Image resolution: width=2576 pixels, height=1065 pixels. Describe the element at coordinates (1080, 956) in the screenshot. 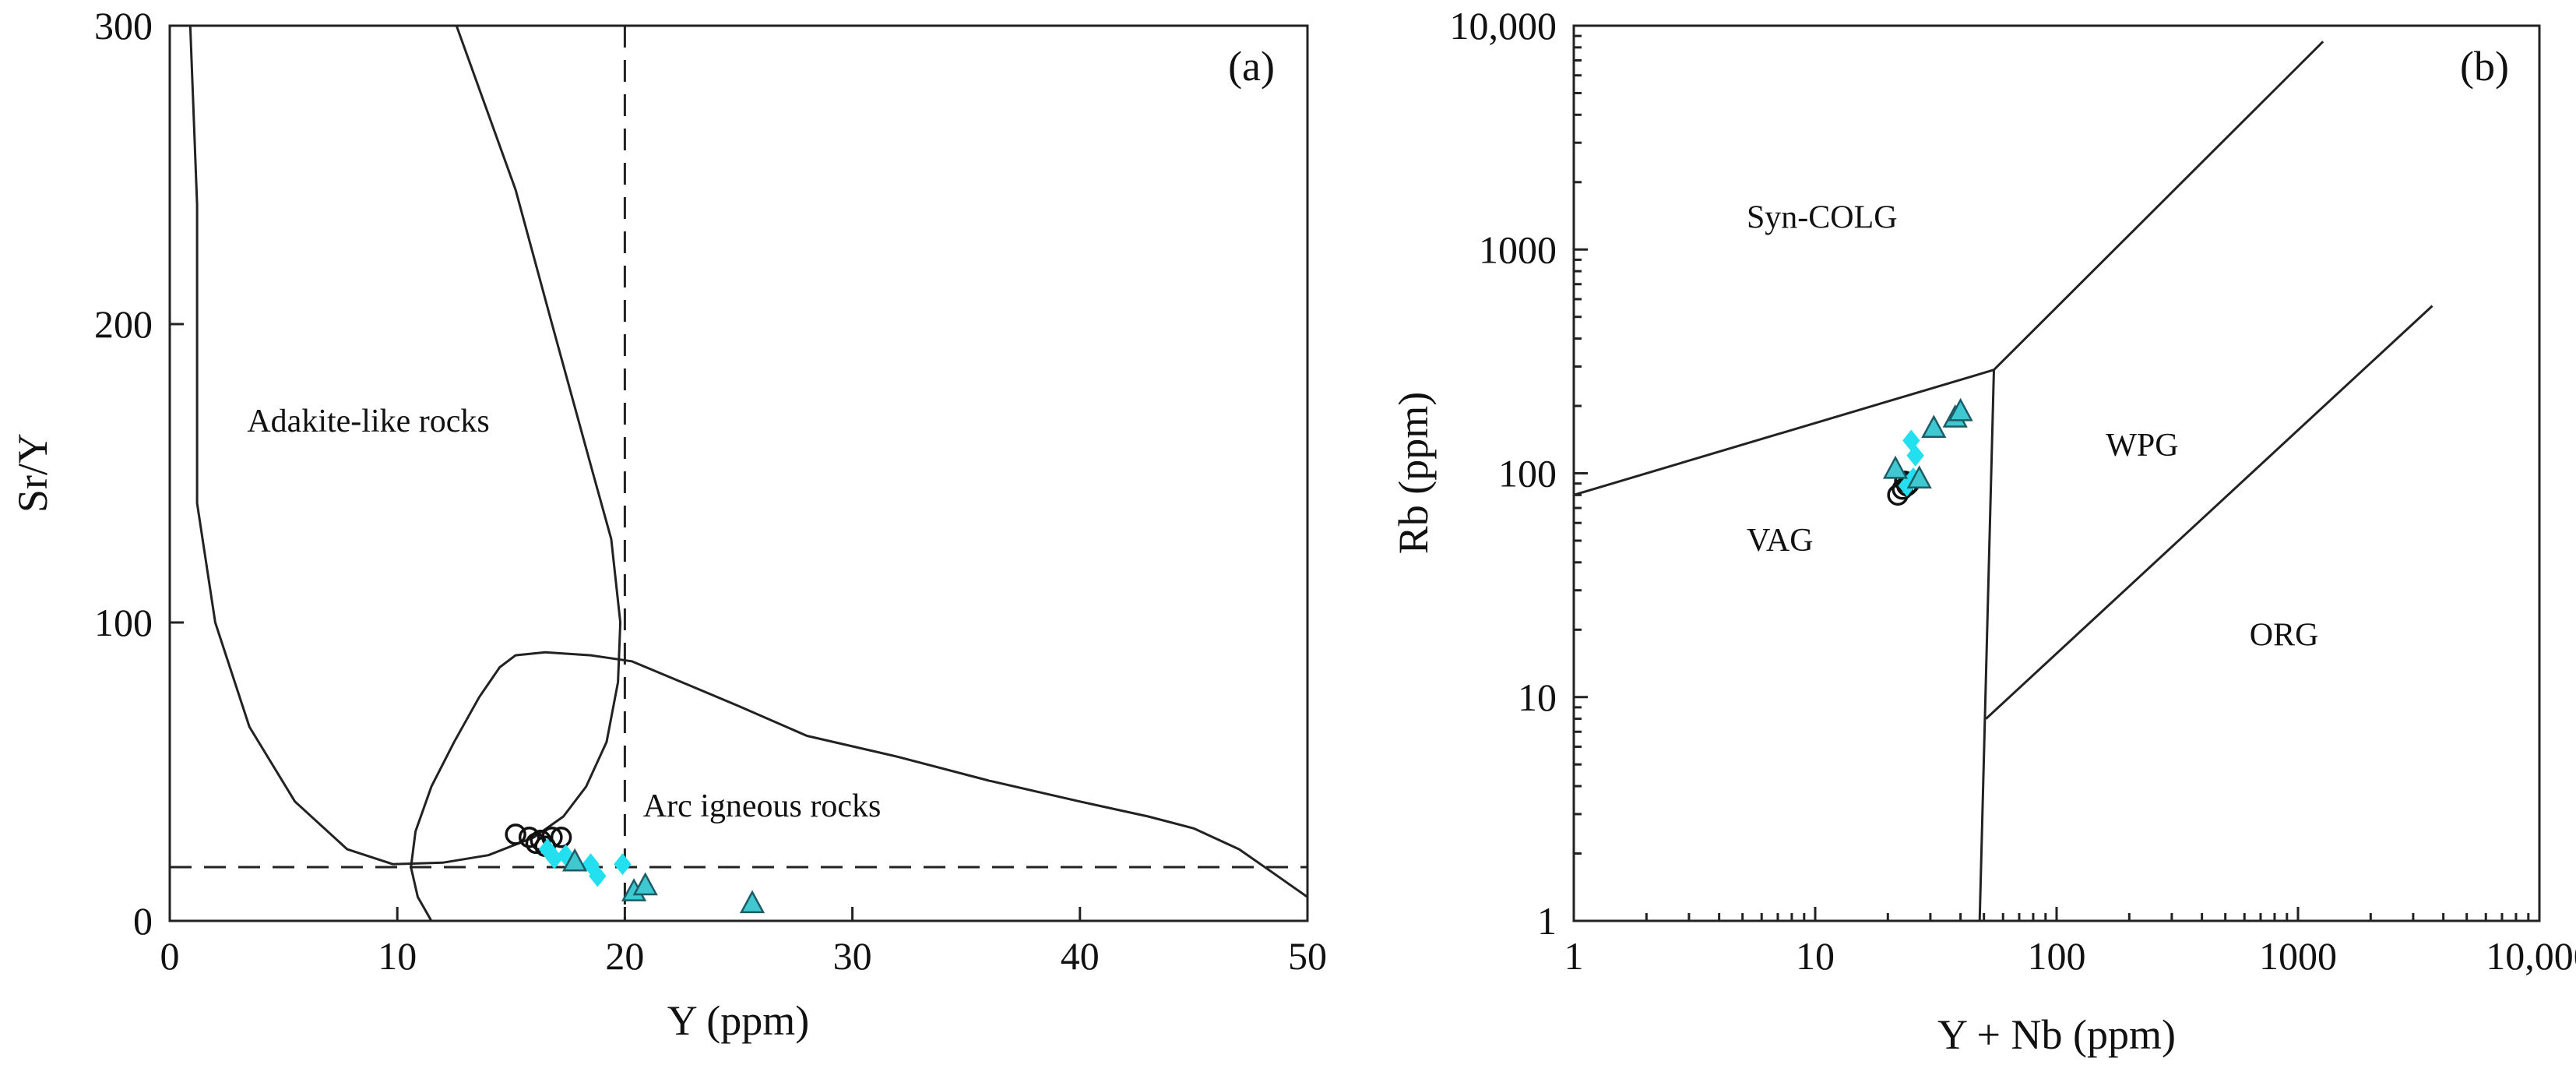

I see `x-tick-label: 40` at that location.